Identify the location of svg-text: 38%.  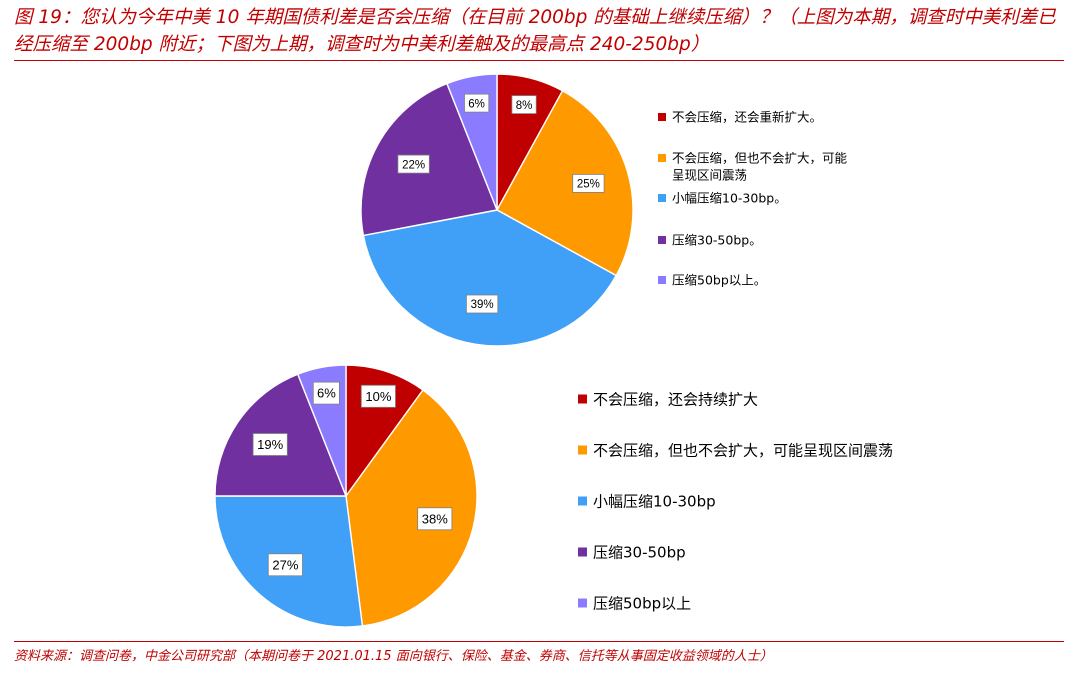
(435, 519).